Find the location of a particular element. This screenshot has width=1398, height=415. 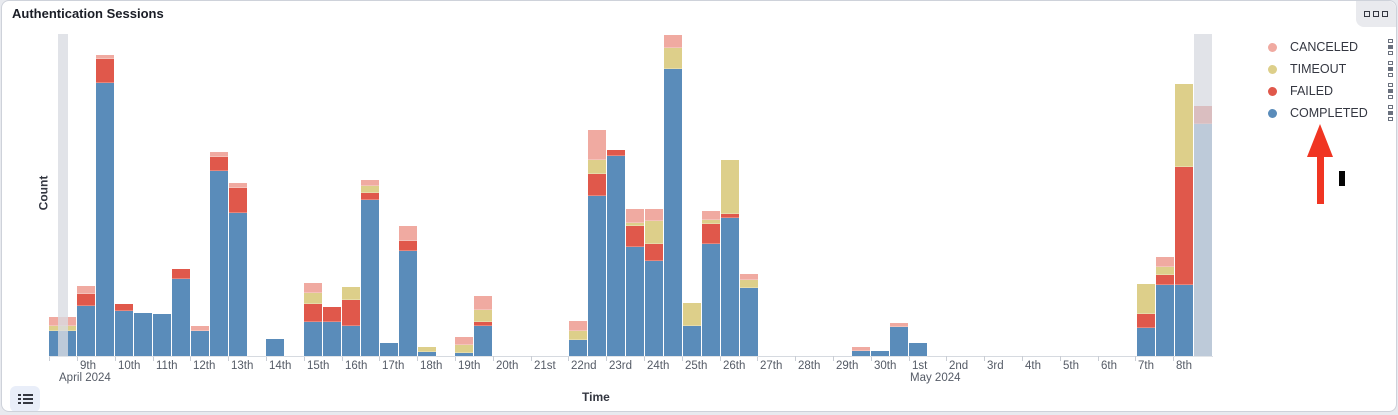

x-tick-label: 10th is located at coordinates (129, 366).